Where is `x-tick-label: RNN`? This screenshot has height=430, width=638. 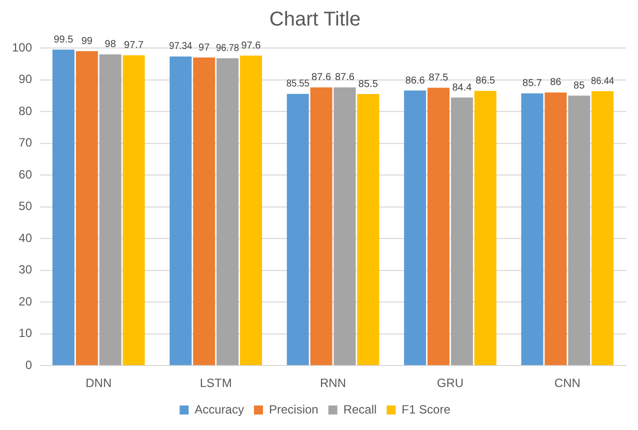 x-tick-label: RNN is located at coordinates (333, 383).